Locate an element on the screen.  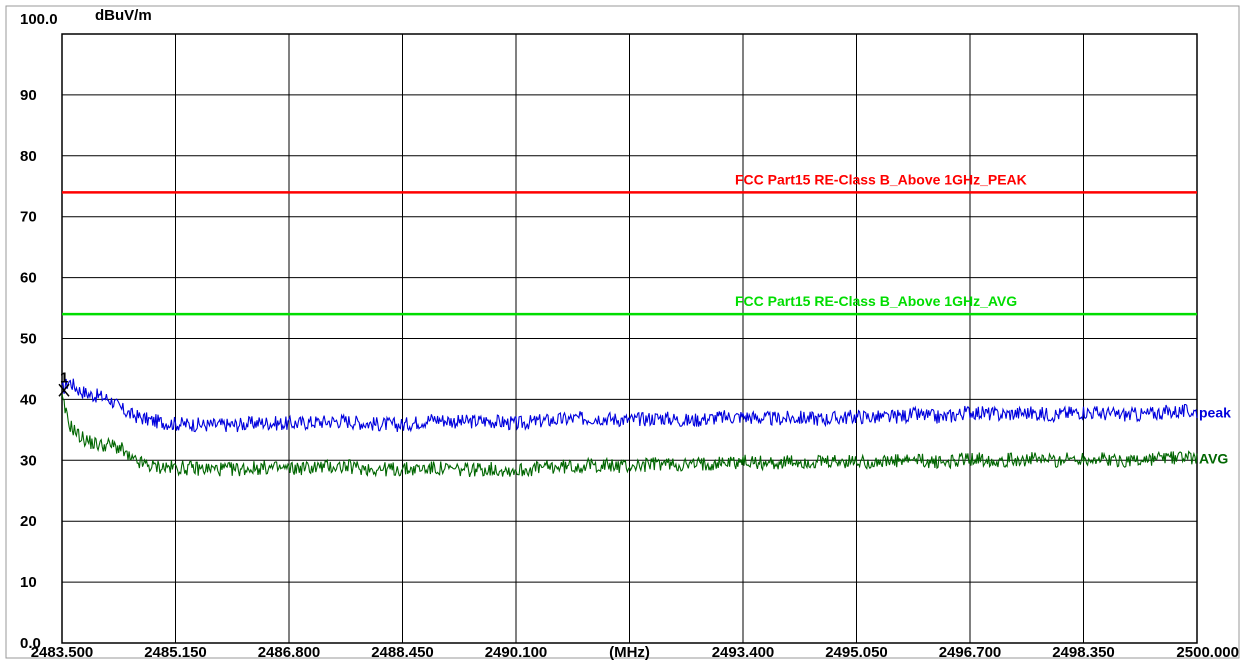
x-tick-label: 2493.400 is located at coordinates (743, 652).